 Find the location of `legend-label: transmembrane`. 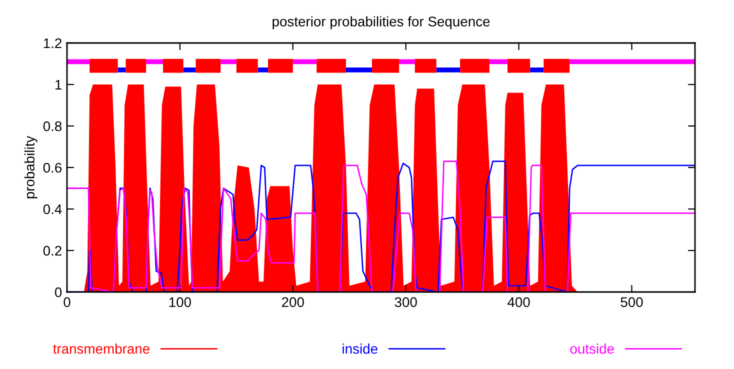

legend-label: transmembrane is located at coordinates (101, 349).